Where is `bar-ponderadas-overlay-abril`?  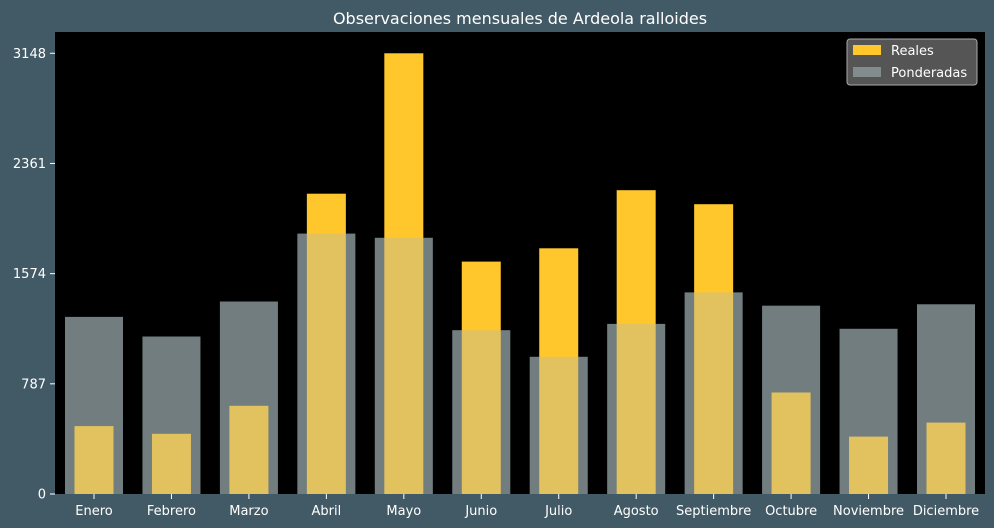 bar-ponderadas-overlay-abril is located at coordinates (326, 363).